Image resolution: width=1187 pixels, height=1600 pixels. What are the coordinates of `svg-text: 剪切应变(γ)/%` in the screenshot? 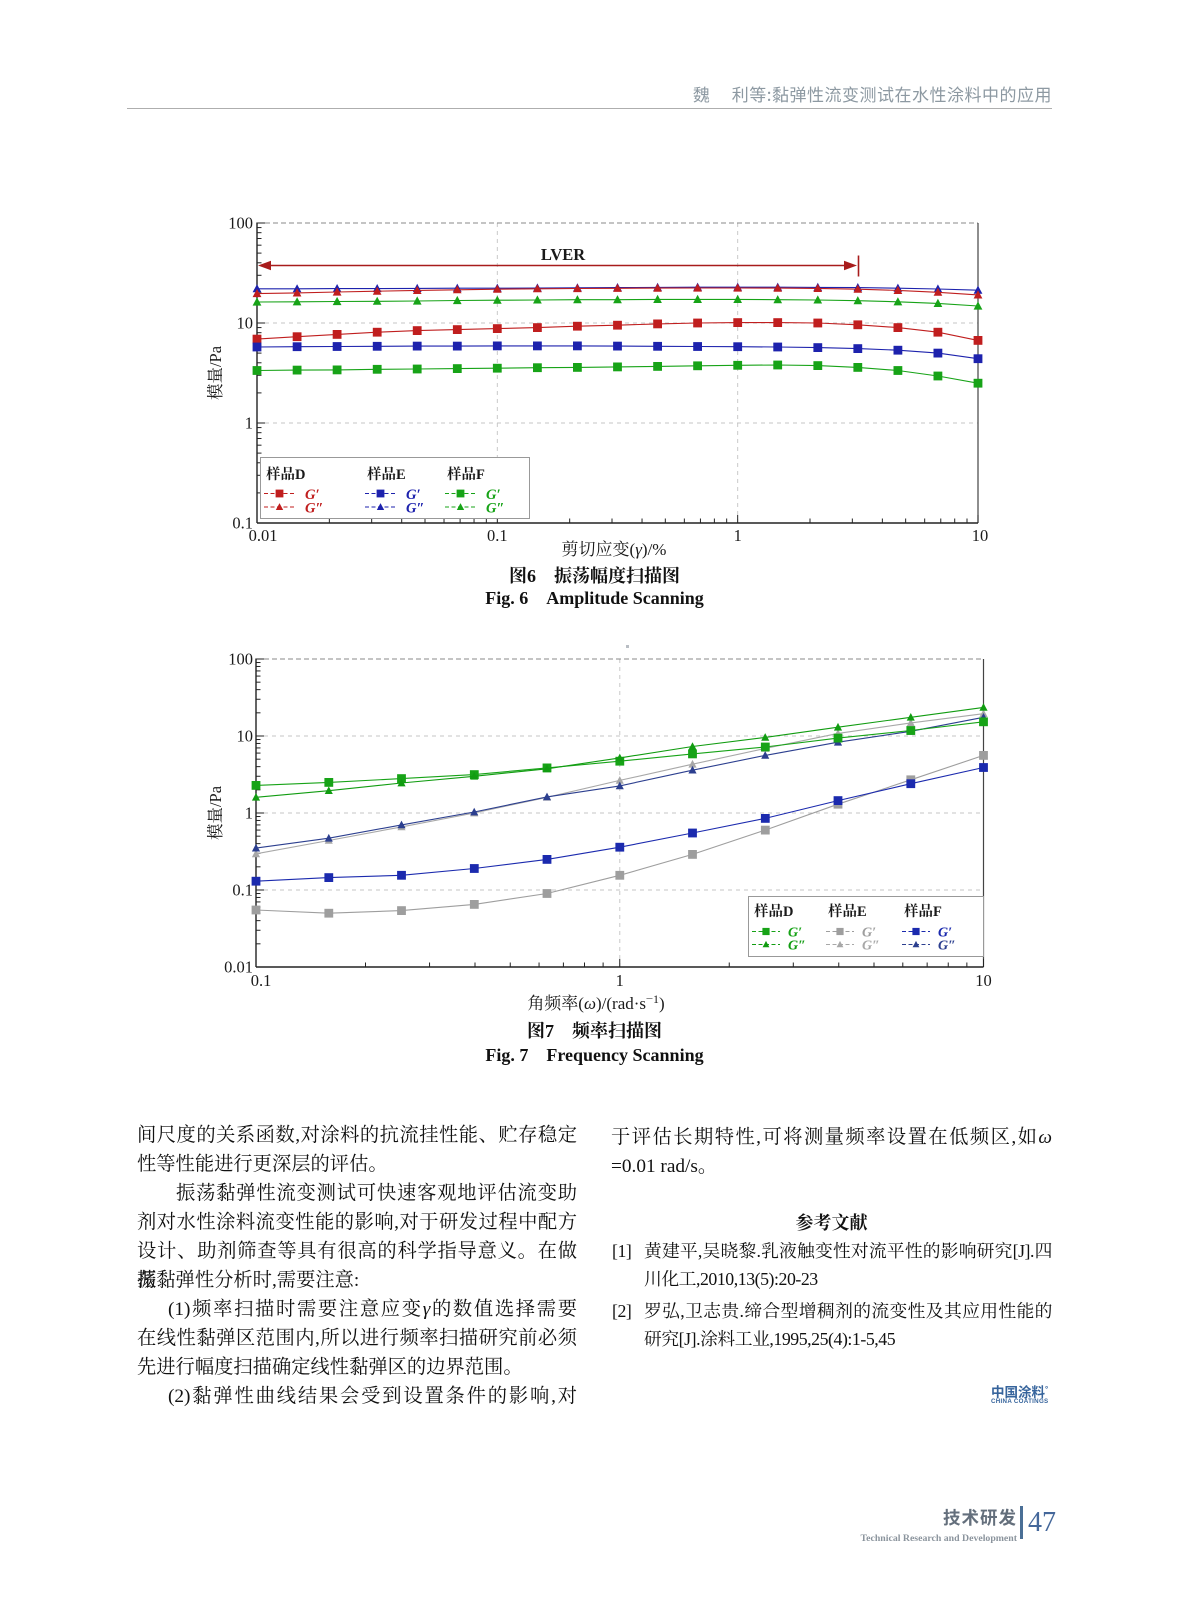 It's located at (614, 547).